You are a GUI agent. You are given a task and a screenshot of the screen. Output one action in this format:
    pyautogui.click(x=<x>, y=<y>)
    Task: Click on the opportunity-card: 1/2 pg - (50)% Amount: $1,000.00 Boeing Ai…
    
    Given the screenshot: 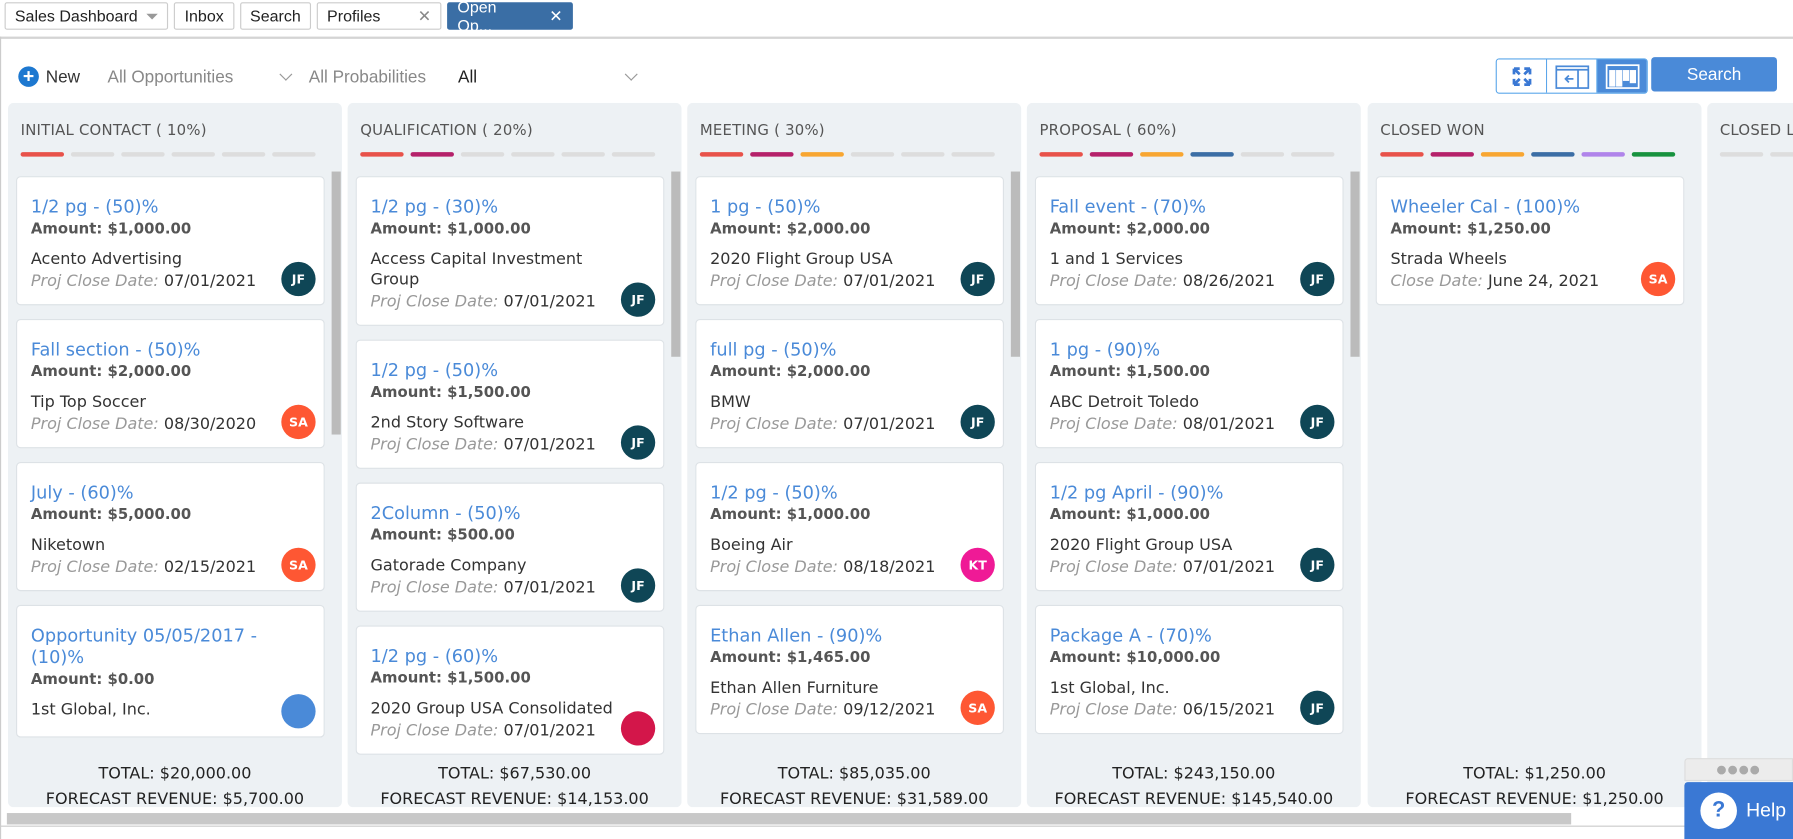 What is the action you would take?
    pyautogui.click(x=849, y=526)
    